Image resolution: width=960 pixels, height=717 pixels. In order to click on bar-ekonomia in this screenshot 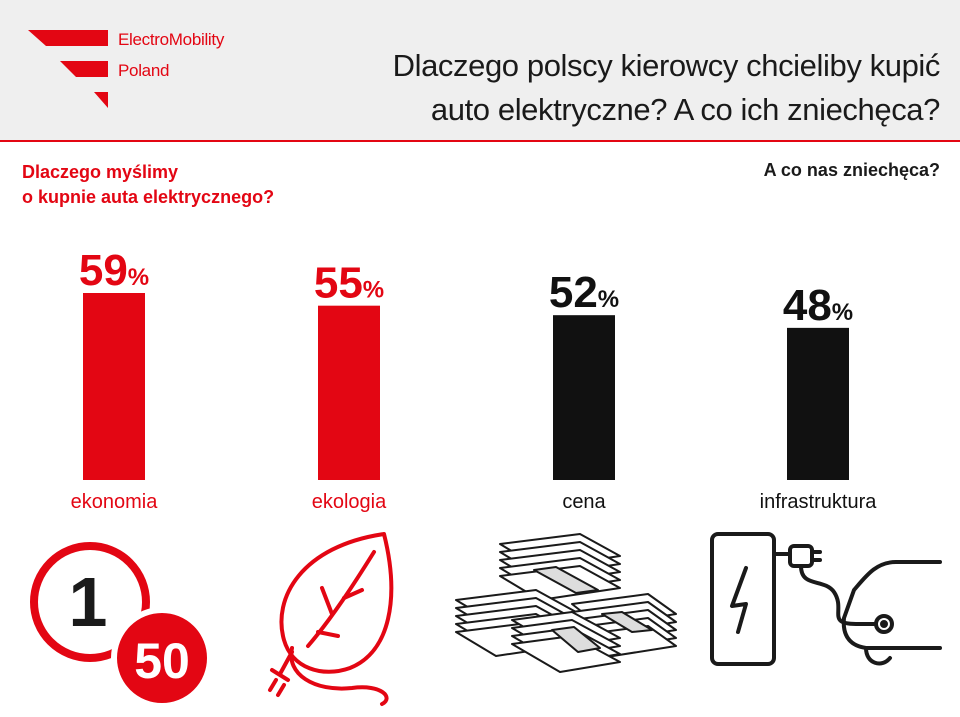, I will do `click(114, 386)`.